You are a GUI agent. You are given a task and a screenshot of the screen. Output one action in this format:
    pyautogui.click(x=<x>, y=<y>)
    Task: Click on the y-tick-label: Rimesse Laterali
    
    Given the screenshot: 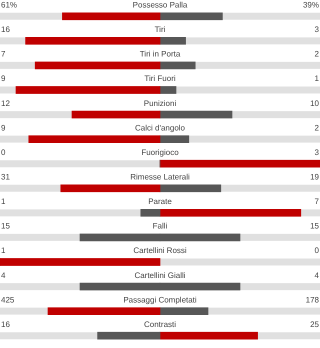 What is the action you would take?
    pyautogui.click(x=160, y=177)
    